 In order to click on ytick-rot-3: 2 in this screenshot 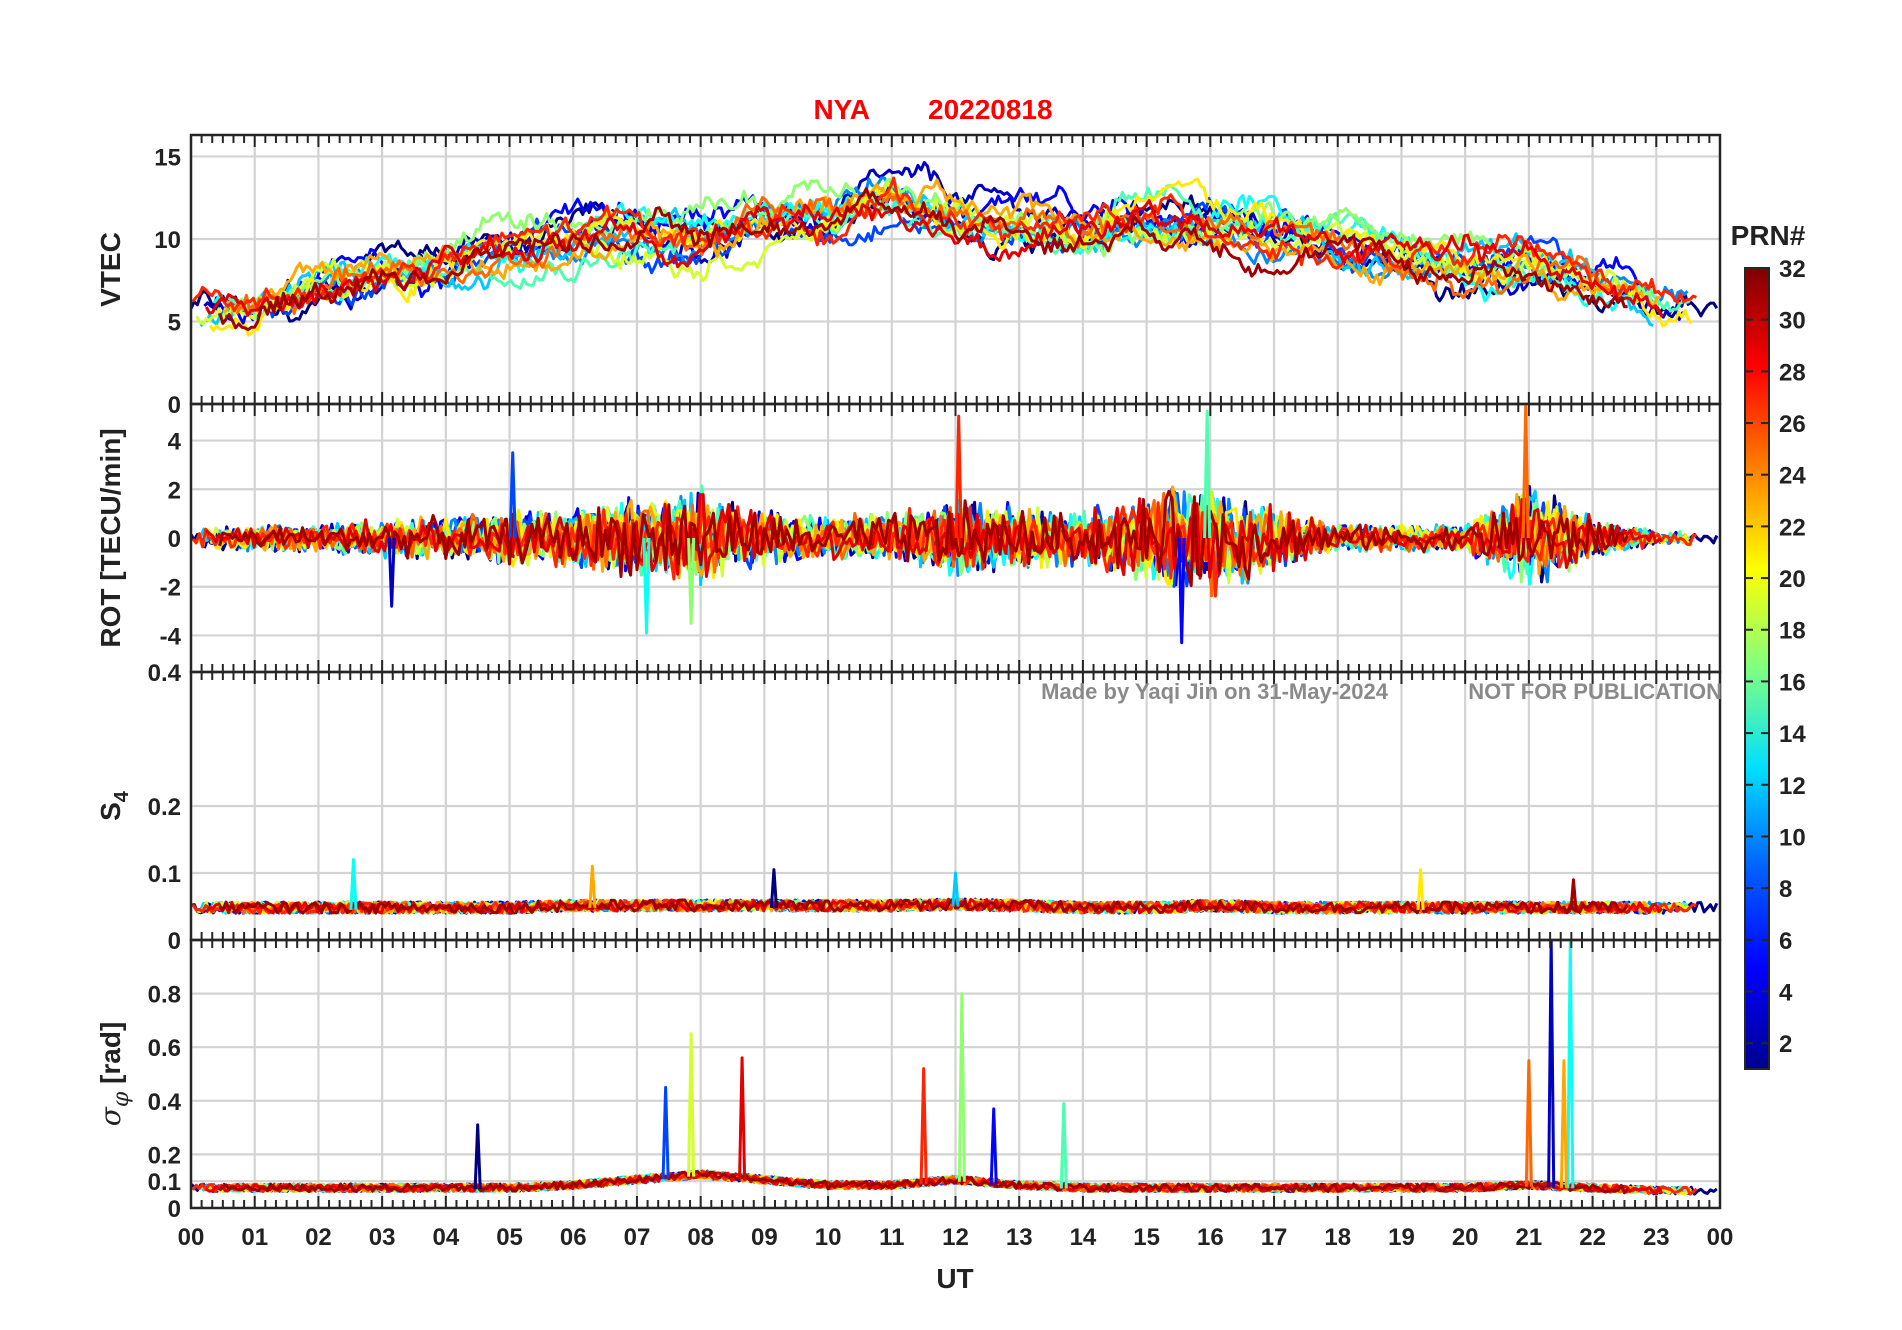, I will do `click(174, 490)`.